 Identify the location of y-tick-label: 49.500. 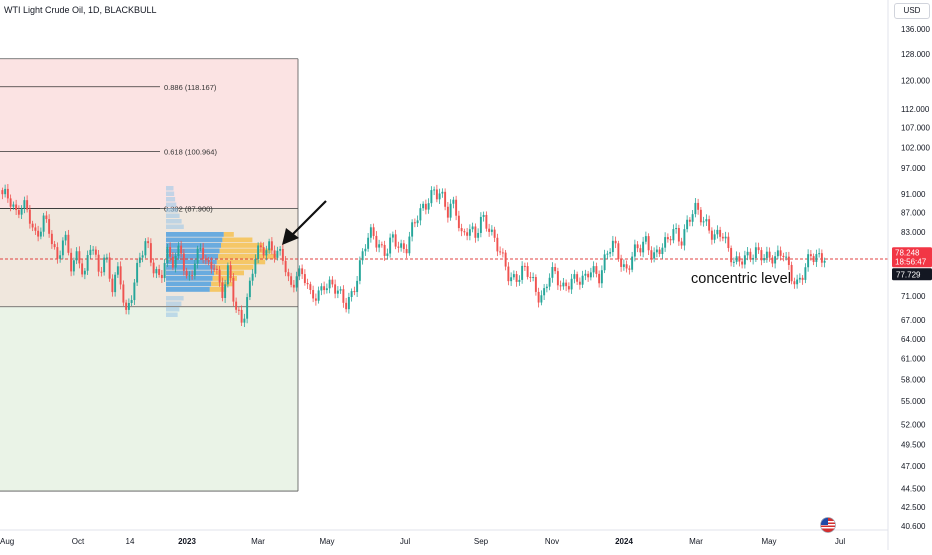
(913, 445).